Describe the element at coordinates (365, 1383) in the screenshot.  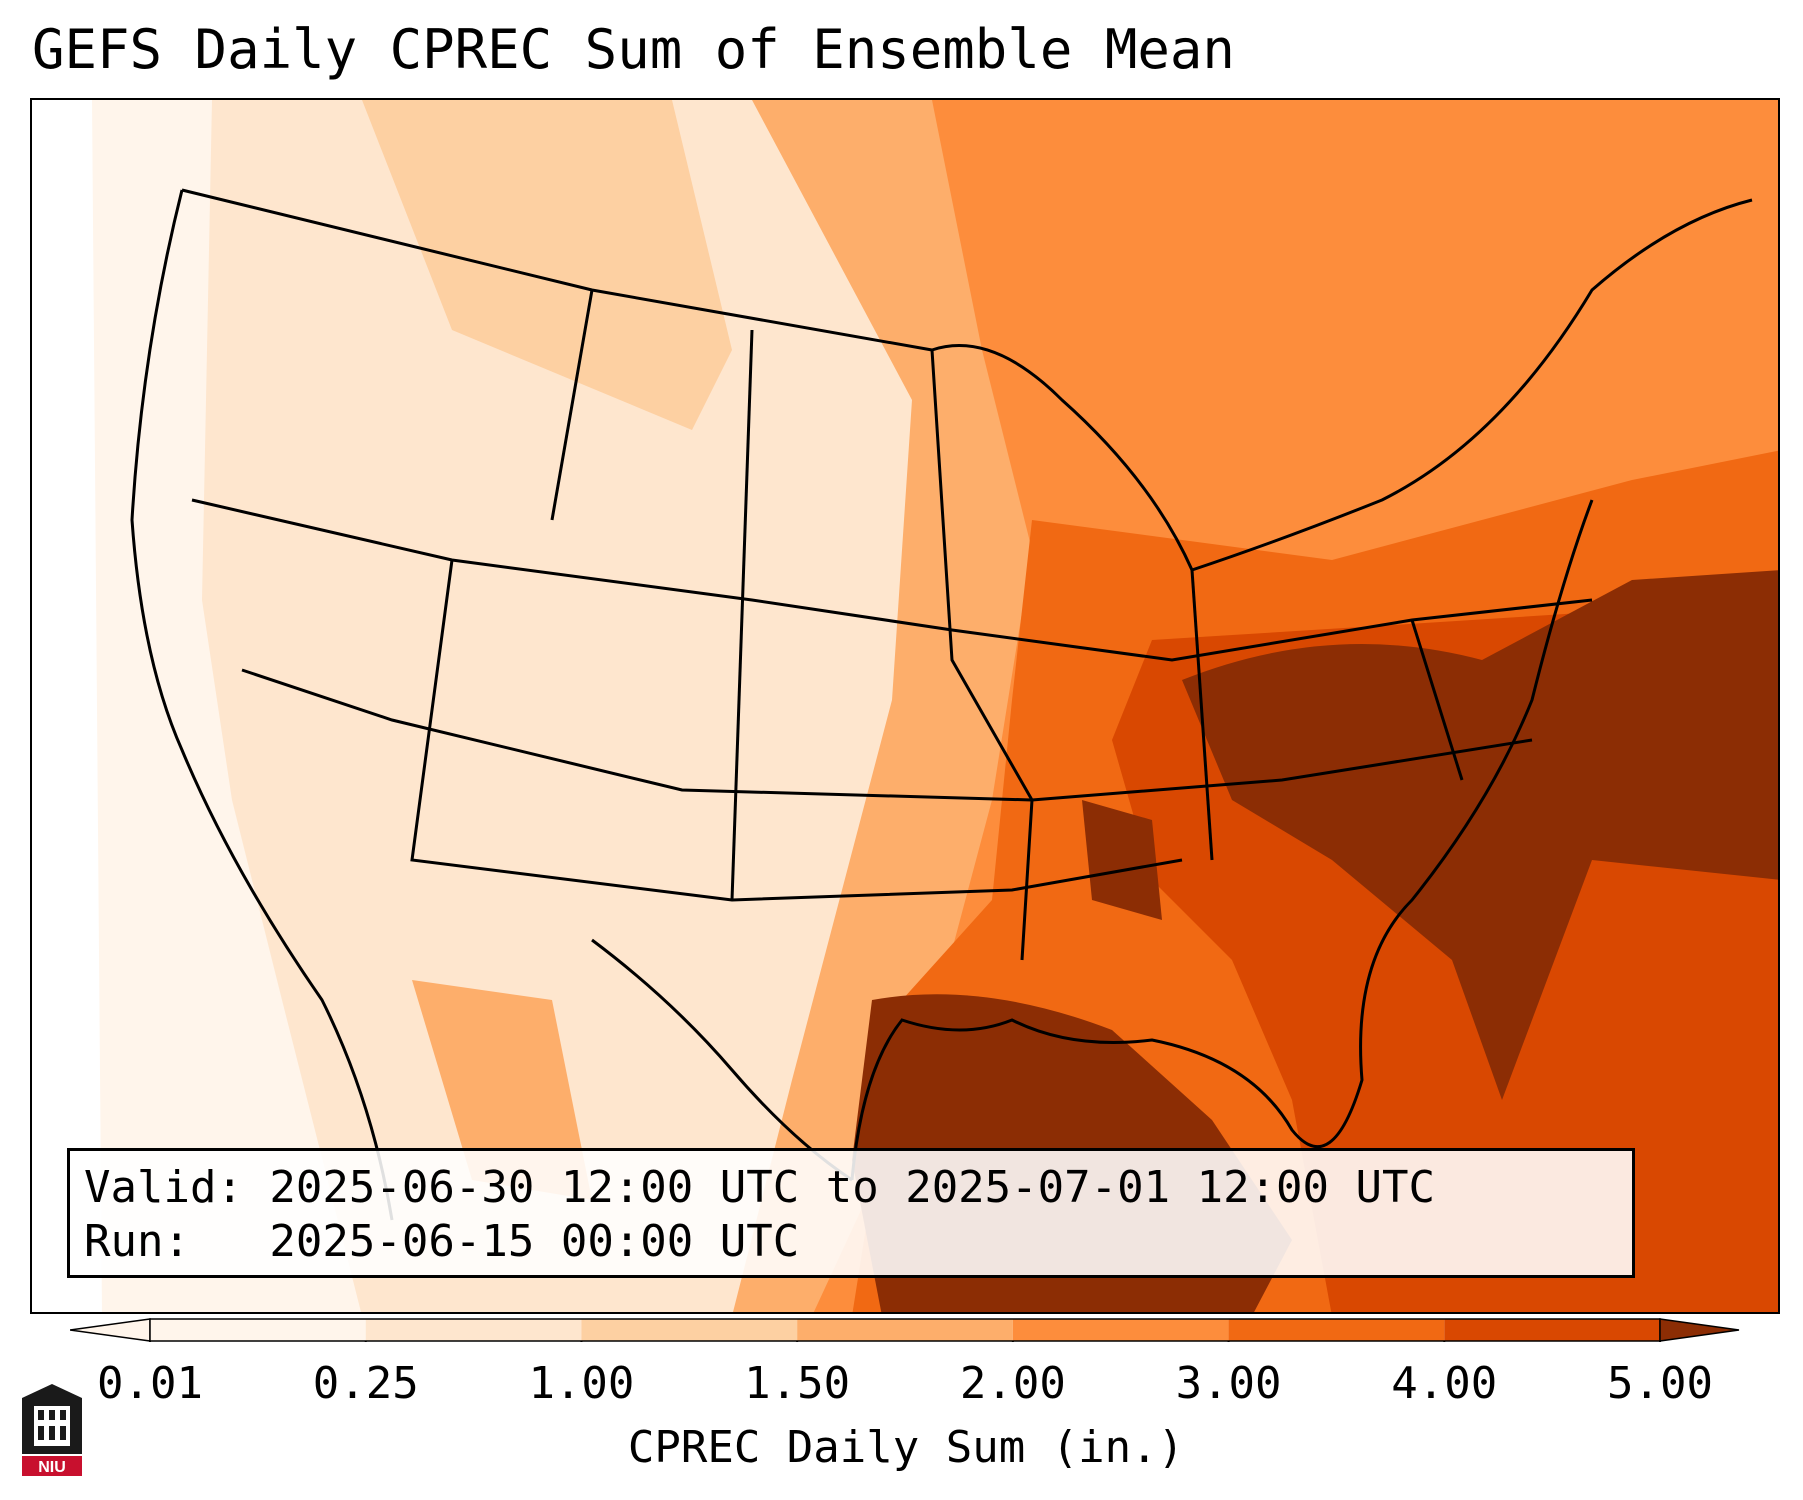
I see `colorbar-tick-label: 0.25` at that location.